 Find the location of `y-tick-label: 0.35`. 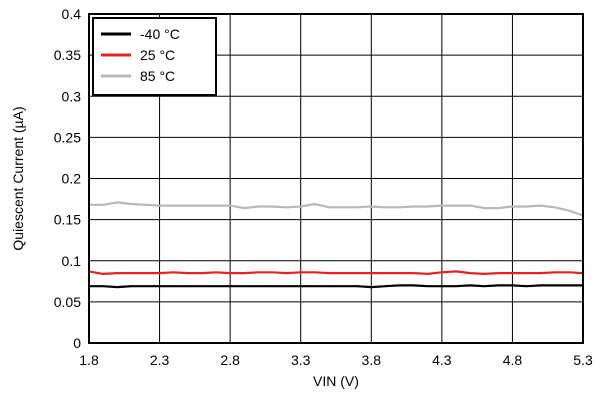

y-tick-label: 0.35 is located at coordinates (67, 55).